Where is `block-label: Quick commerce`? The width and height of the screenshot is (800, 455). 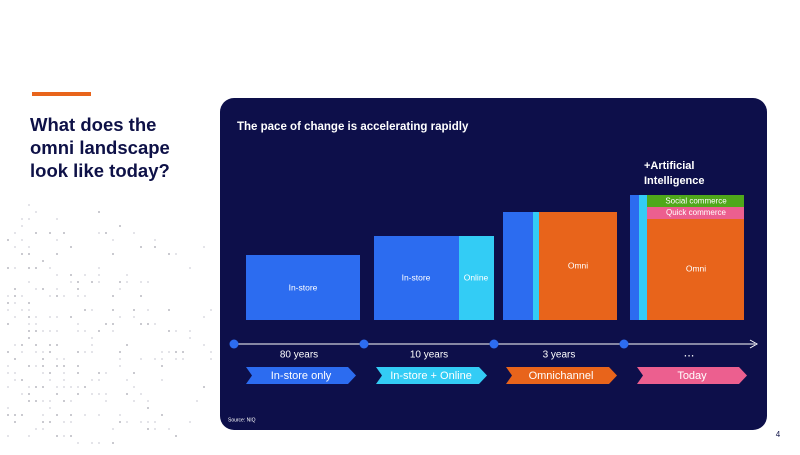
block-label: Quick commerce is located at coordinates (696, 212).